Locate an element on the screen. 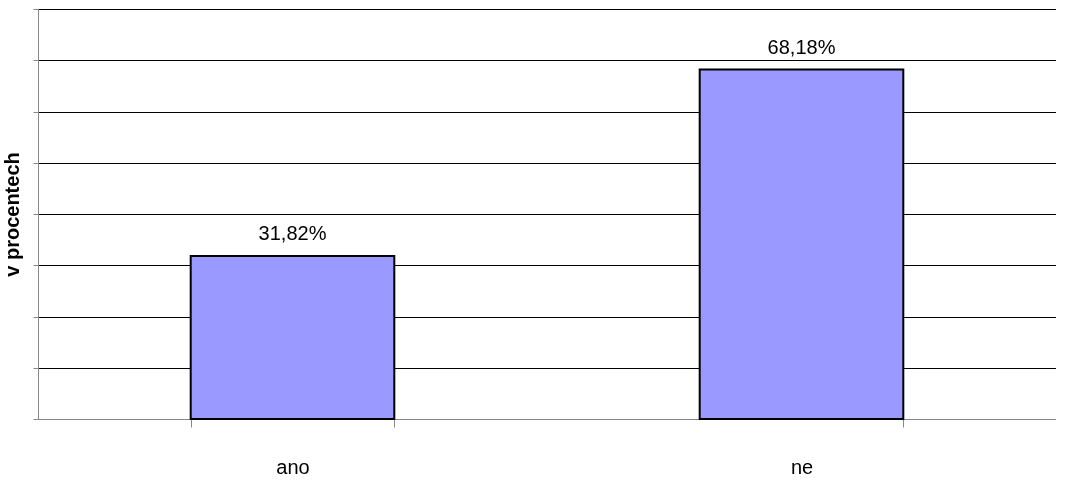 The image size is (1075, 491). data-label: 31,82% is located at coordinates (292, 232).